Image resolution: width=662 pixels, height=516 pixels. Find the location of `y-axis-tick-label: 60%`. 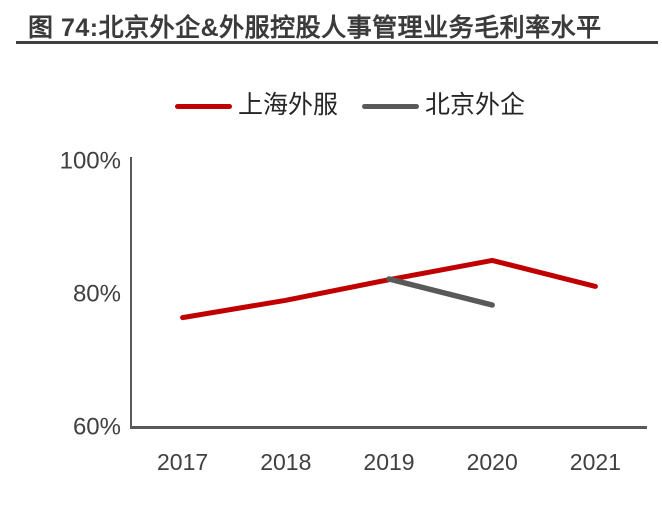

y-axis-tick-label: 60% is located at coordinates (96, 427).